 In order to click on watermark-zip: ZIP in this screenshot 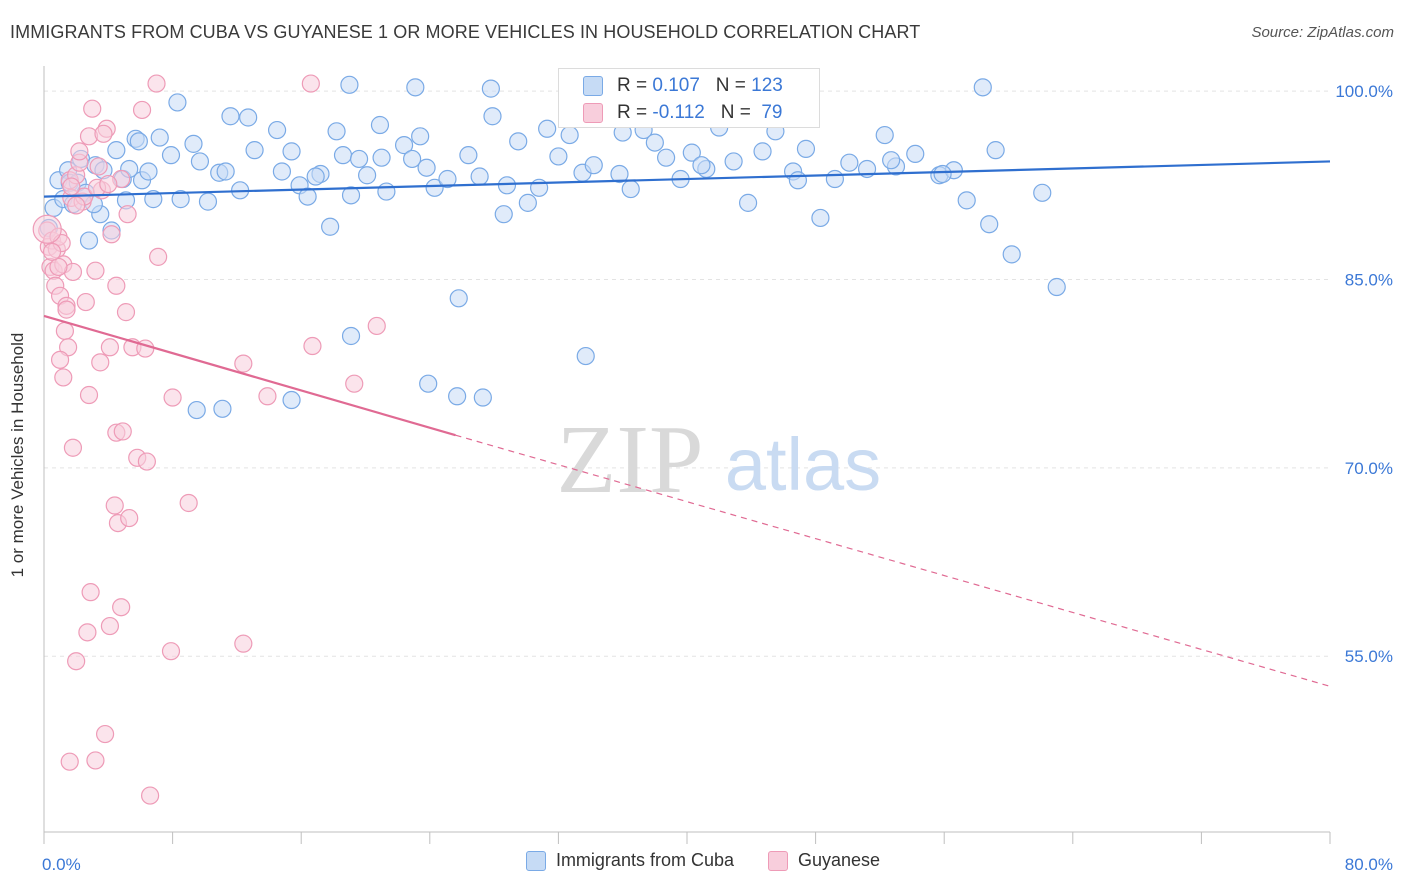, I will do `click(630, 460)`.